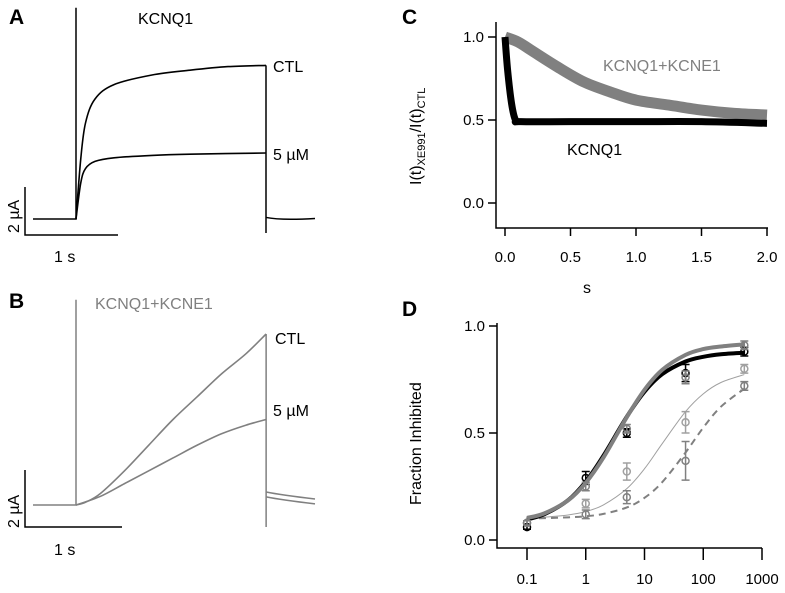  What do you see at coordinates (16, 17) in the screenshot?
I see `panel-label-a: A` at bounding box center [16, 17].